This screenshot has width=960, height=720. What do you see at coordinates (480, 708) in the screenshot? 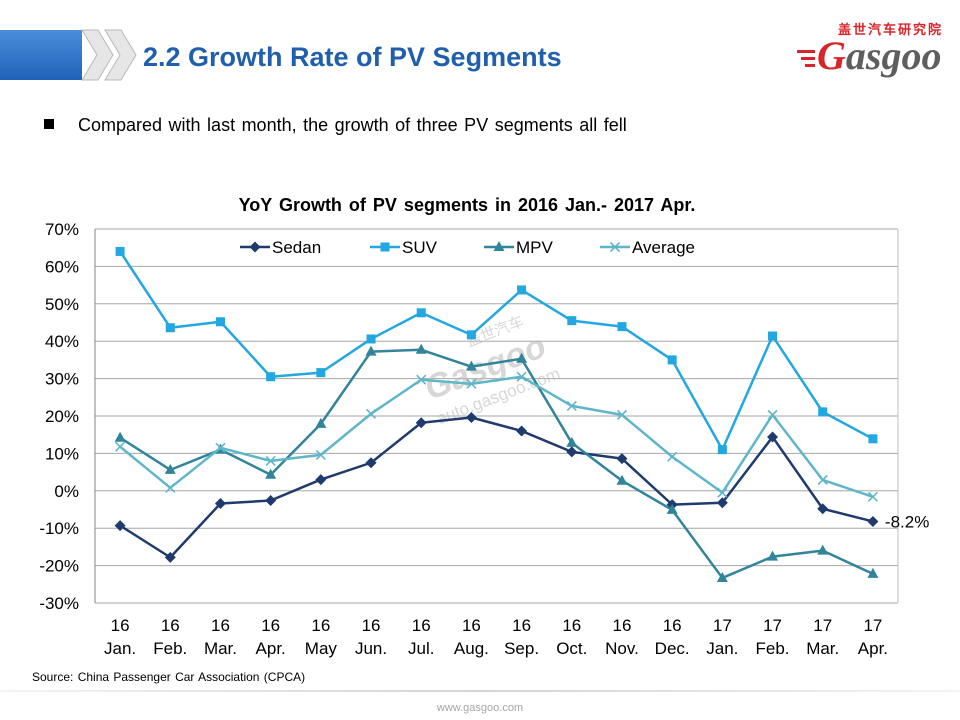
I see `footer-url: www.gasgoo.com` at bounding box center [480, 708].